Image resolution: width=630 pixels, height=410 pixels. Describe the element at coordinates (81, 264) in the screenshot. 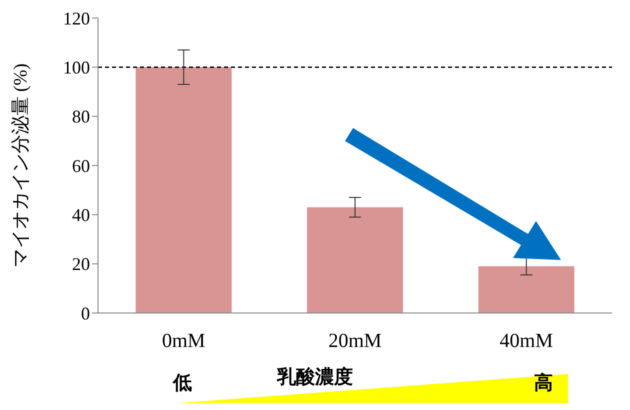

I see `y-tick-label: 20` at that location.